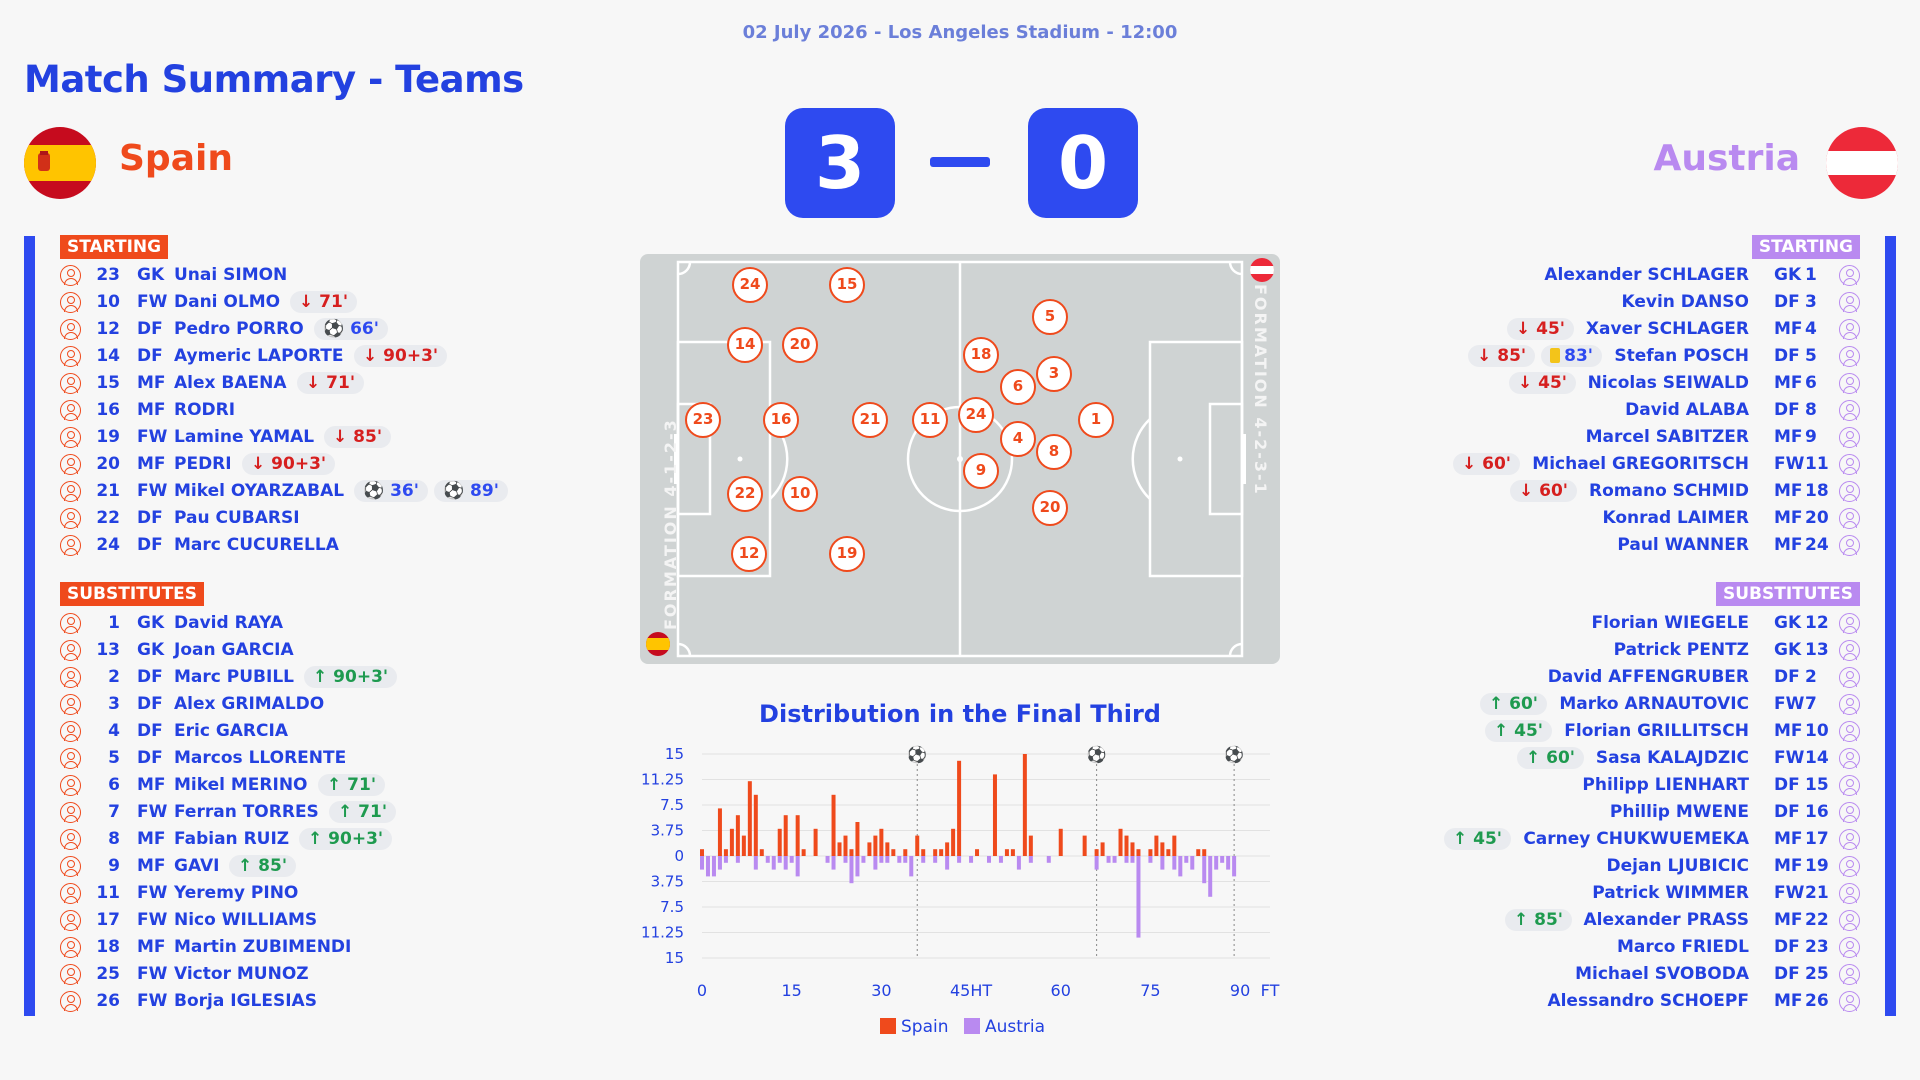  I want to click on sub-out-badge: ↓ 85', so click(358, 437).